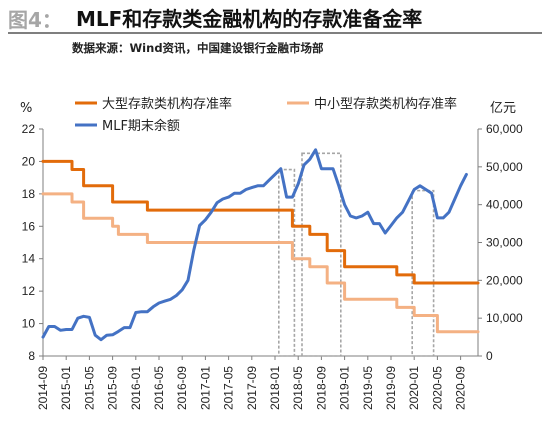 The image size is (550, 433). Describe the element at coordinates (249, 19) in the screenshot. I see `chart-title: MLF和存款类金融机构的存款准备金率` at that location.